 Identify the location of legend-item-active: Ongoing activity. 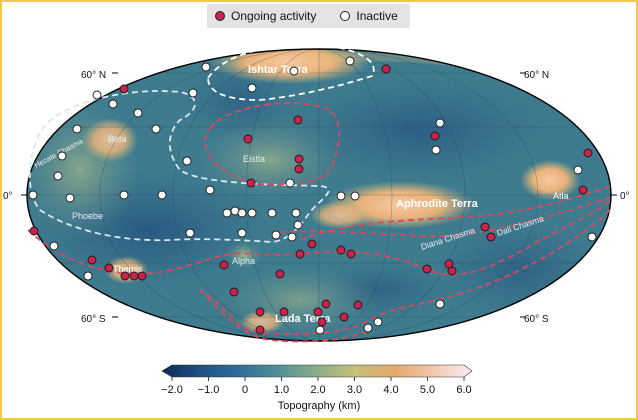
(265, 16).